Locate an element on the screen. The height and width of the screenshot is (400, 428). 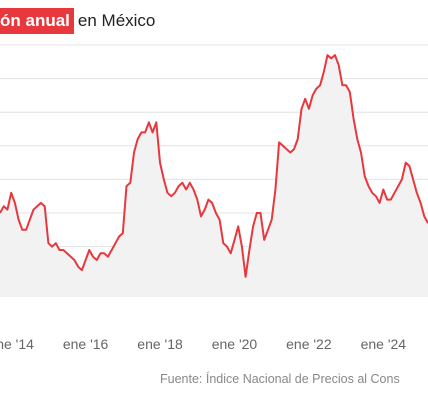
x-tick-label: ene '20 is located at coordinates (235, 344).